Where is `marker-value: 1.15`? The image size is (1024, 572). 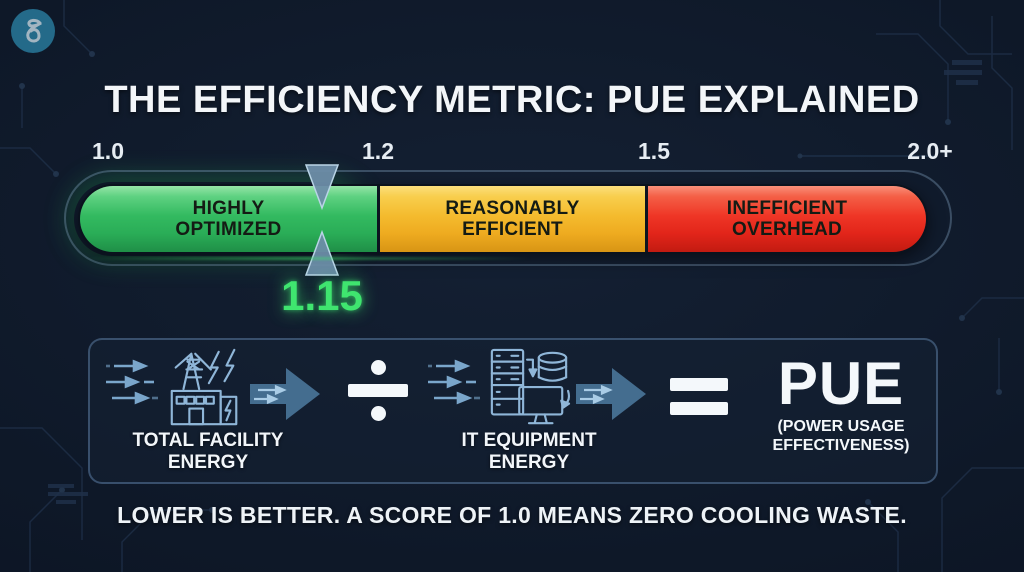
marker-value: 1.15 is located at coordinates (322, 295).